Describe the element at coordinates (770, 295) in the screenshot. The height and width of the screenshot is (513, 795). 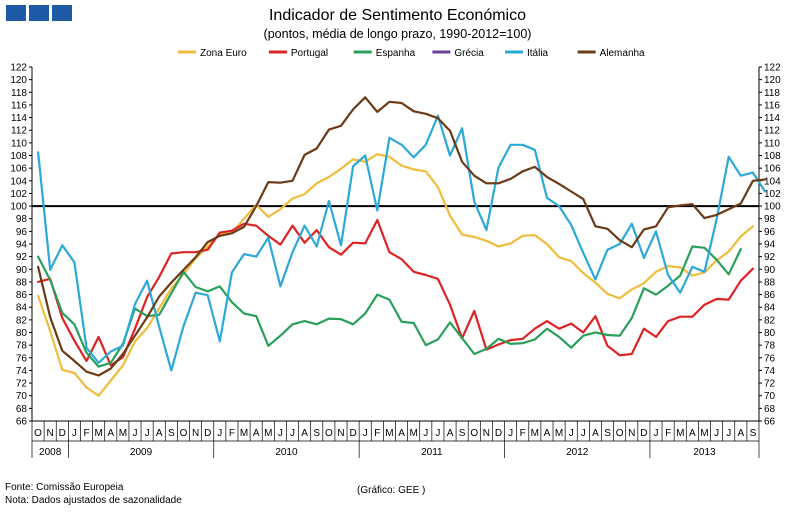
I see `y-tick-label-right-10: 86` at that location.